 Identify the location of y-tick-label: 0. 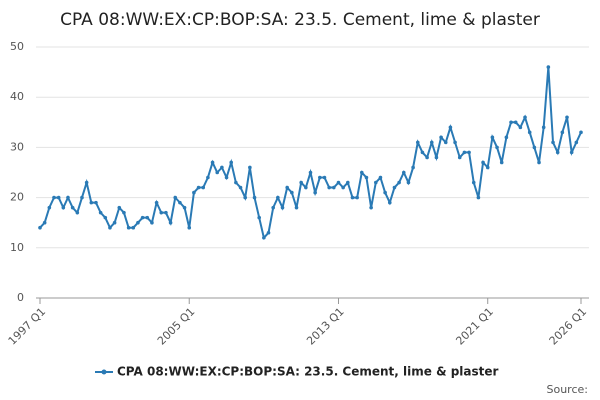
(20, 297).